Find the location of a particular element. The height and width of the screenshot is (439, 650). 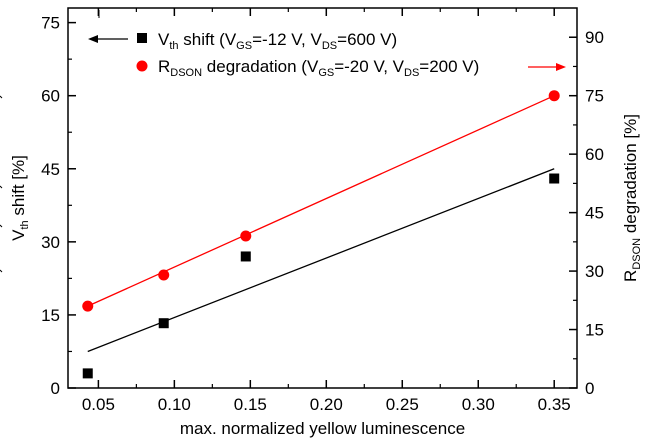

right-tick-label: 75 is located at coordinates (594, 96).